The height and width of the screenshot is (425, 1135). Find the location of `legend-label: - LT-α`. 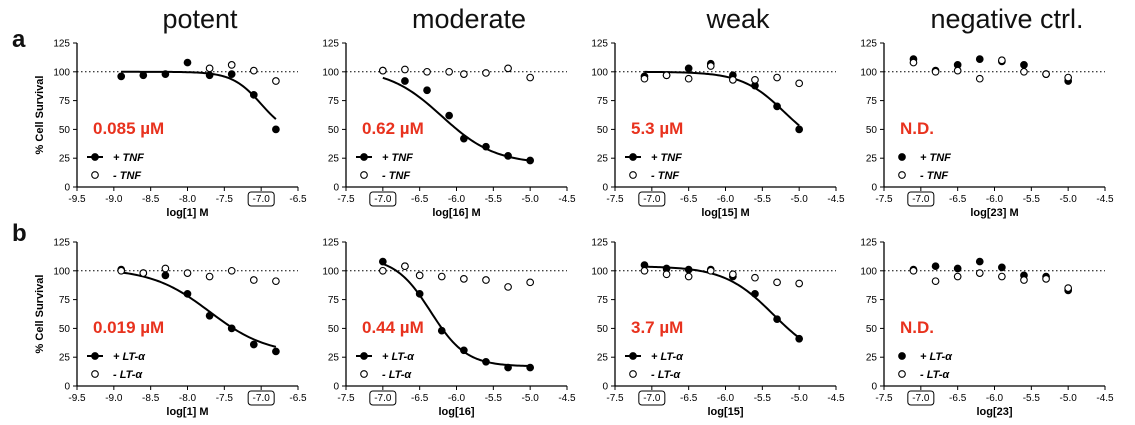

legend-label: - LT-α is located at coordinates (128, 375).